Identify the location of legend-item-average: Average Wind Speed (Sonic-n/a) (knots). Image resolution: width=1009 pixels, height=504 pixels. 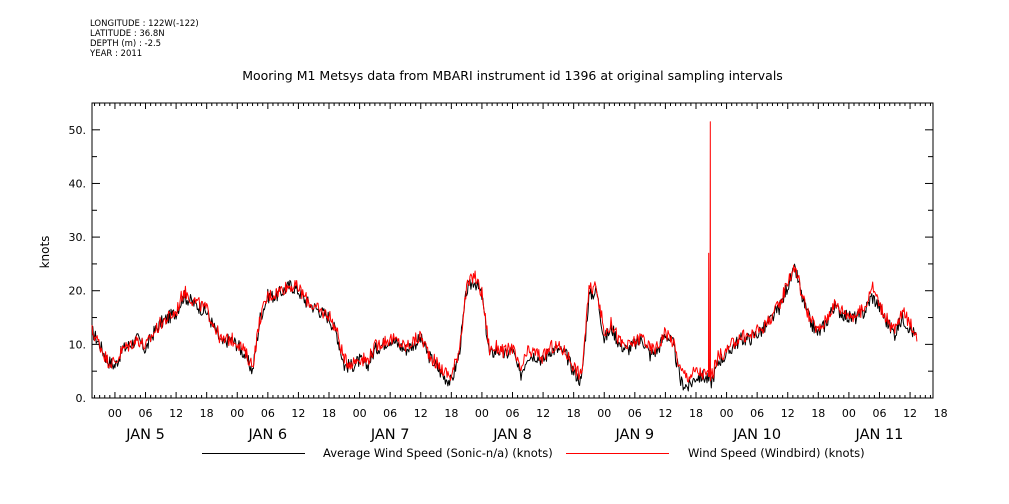
(412, 454).